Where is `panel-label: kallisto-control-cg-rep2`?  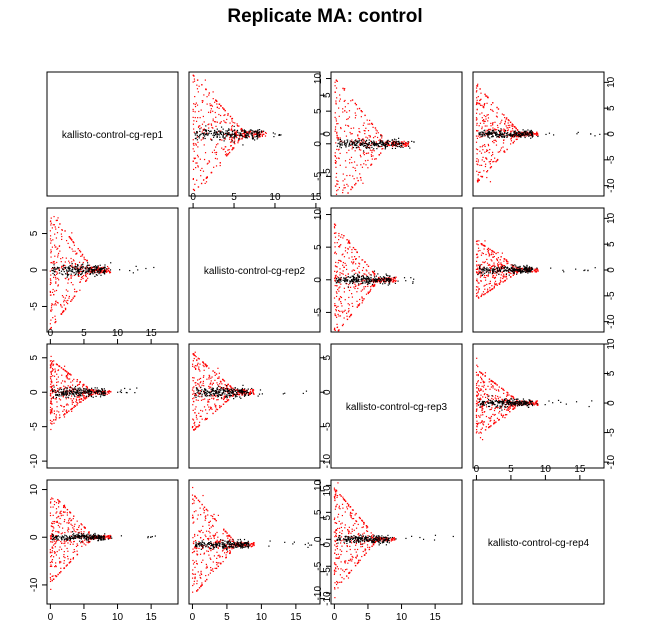 panel-label: kallisto-control-cg-rep2 is located at coordinates (255, 271).